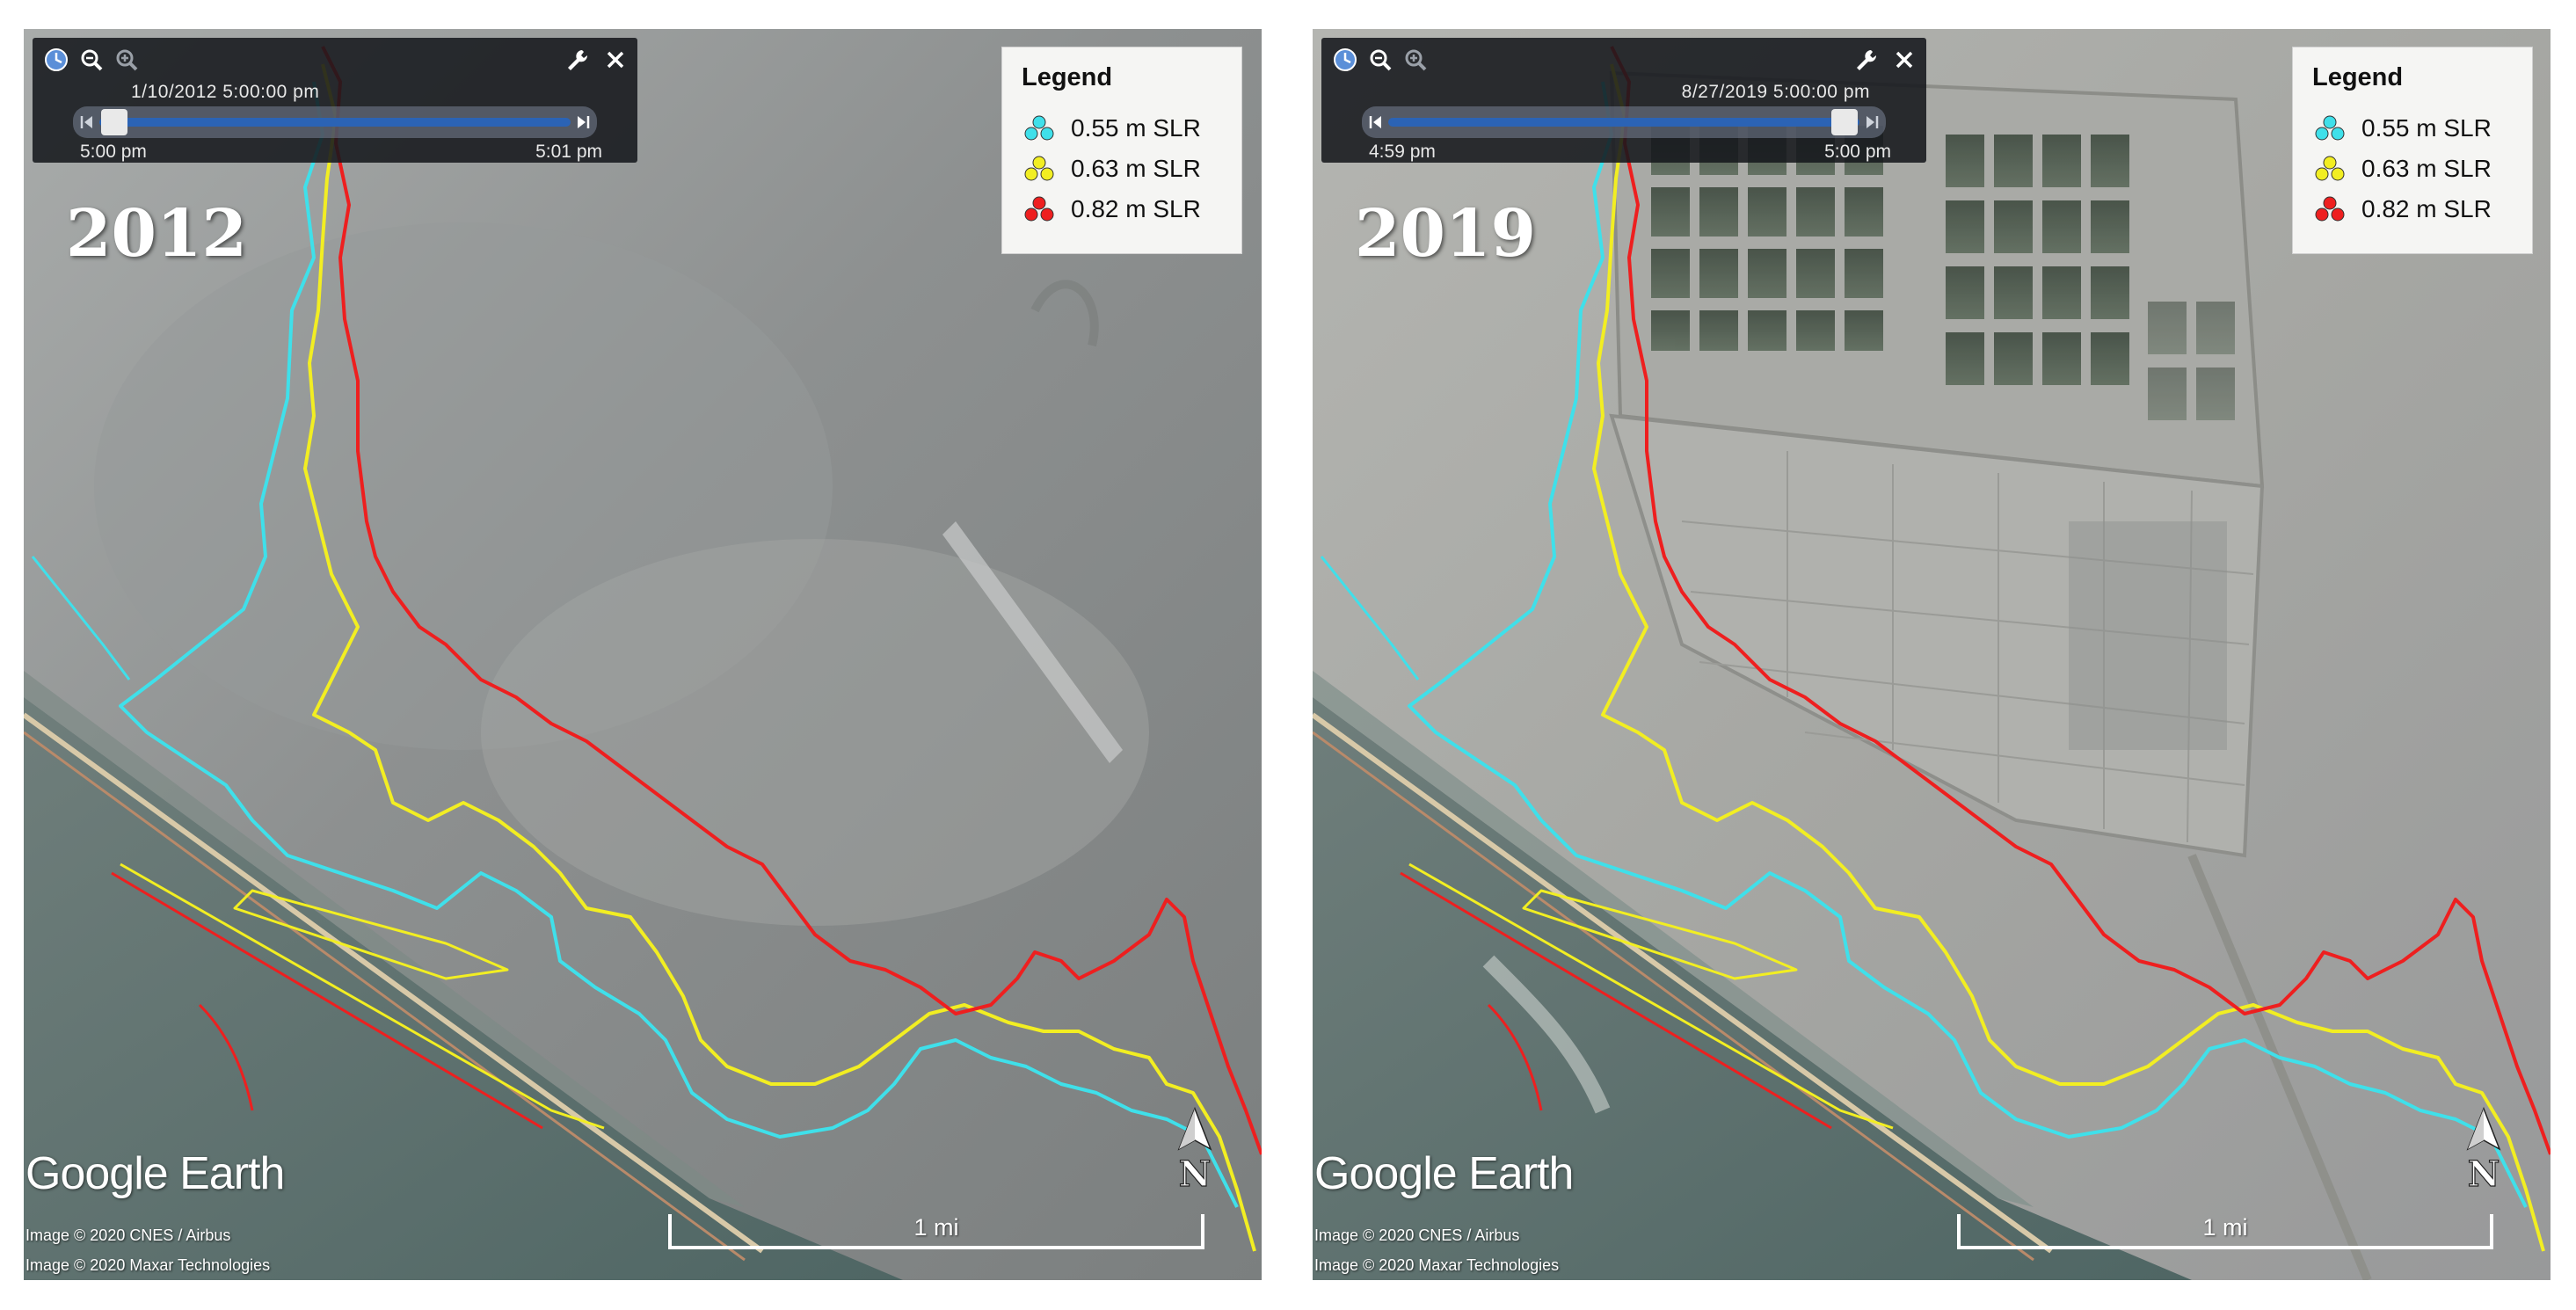 Image resolution: width=2576 pixels, height=1310 pixels. What do you see at coordinates (1775, 92) in the screenshot?
I see `slider-datetime: 8/27/2019 5:00:00 pm` at bounding box center [1775, 92].